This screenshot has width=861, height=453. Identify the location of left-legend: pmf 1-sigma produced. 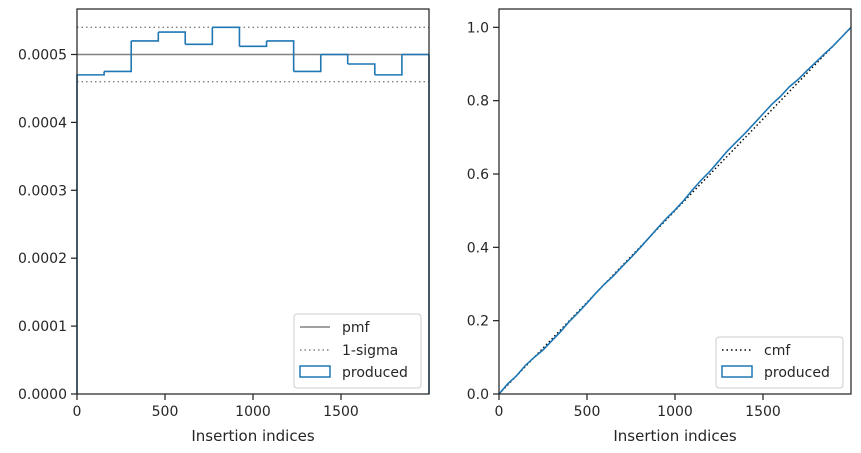
(357, 351).